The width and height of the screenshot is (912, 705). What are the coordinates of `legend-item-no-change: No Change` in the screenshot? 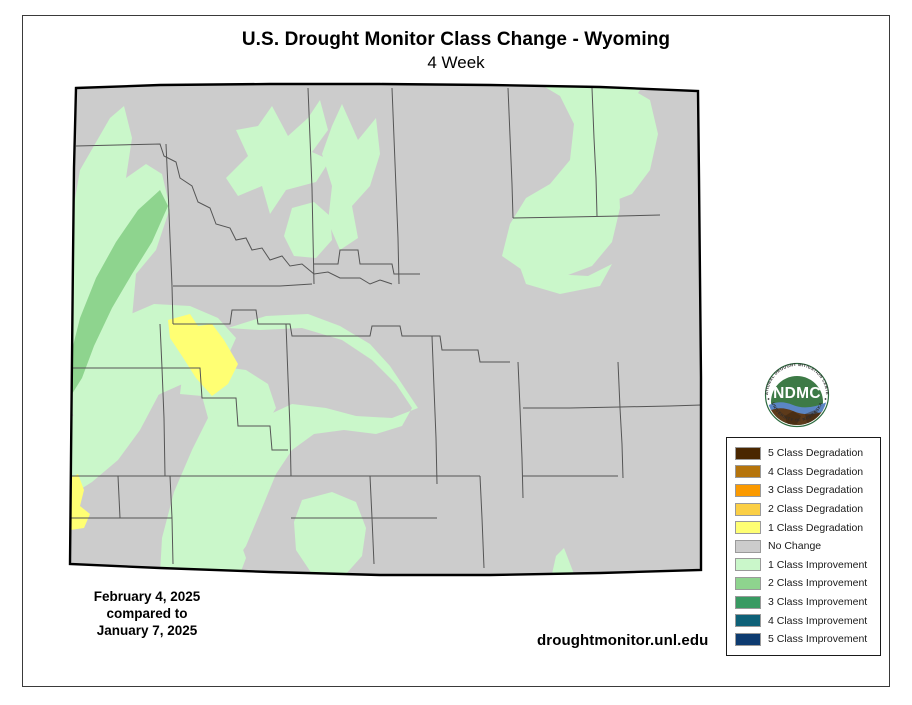 It's located at (803, 546).